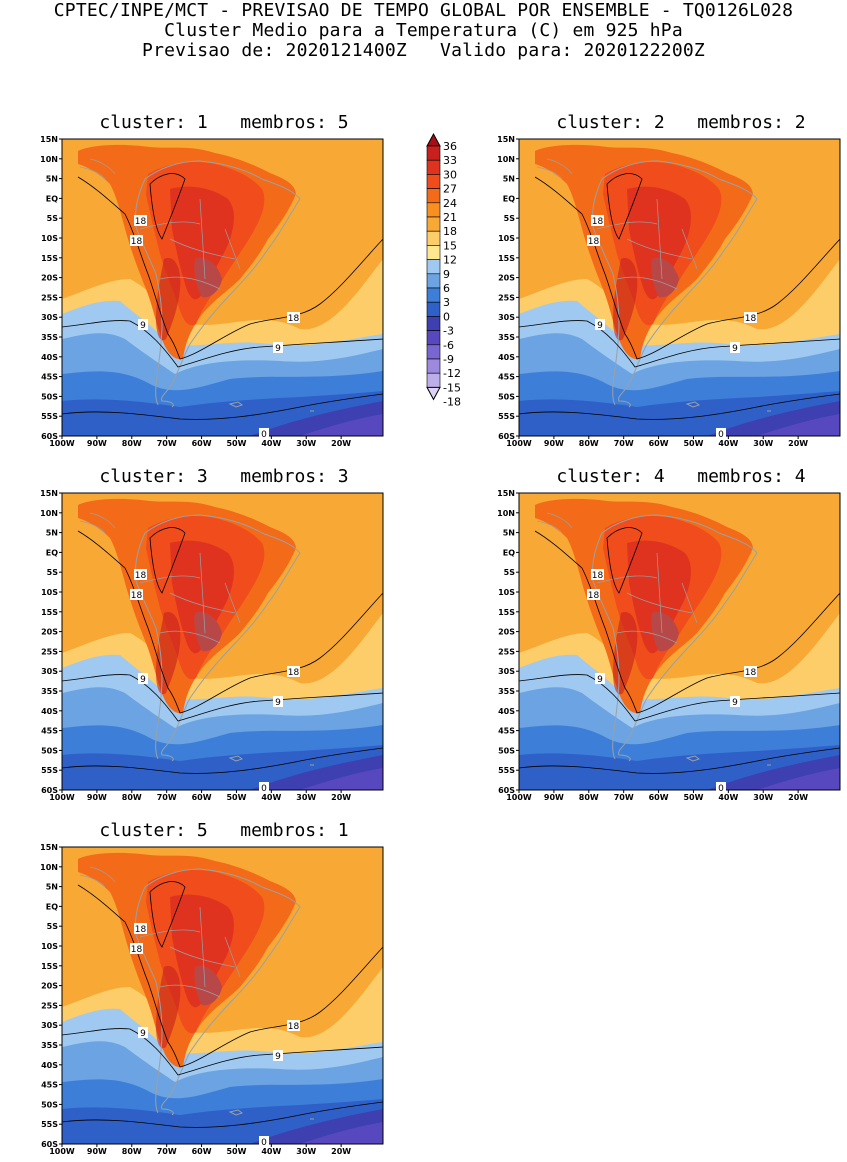 The width and height of the screenshot is (847, 1162). What do you see at coordinates (681, 476) in the screenshot?
I see `panel-title: cluster: 4 membros: 4` at bounding box center [681, 476].